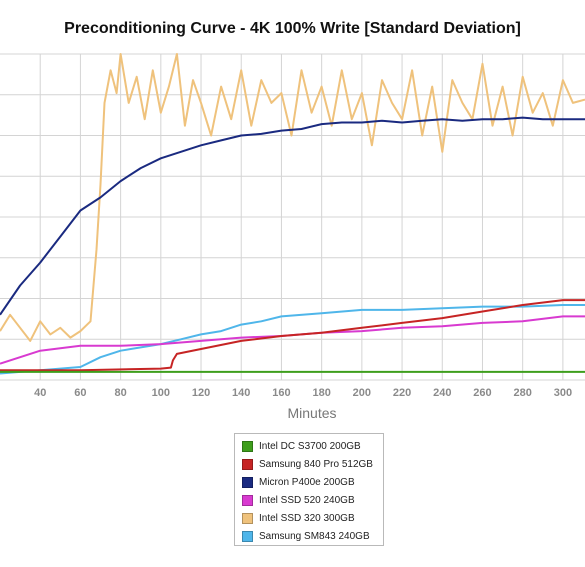 Image resolution: width=585 pixels, height=567 pixels. Describe the element at coordinates (281, 393) in the screenshot. I see `x-tick-label: 160` at that location.